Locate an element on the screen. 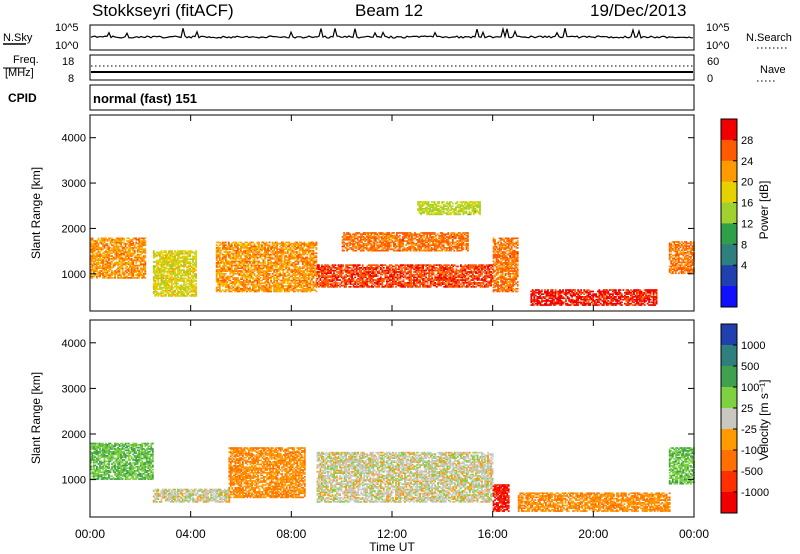  nsky-left-bottom: 10^0 is located at coordinates (67, 46).